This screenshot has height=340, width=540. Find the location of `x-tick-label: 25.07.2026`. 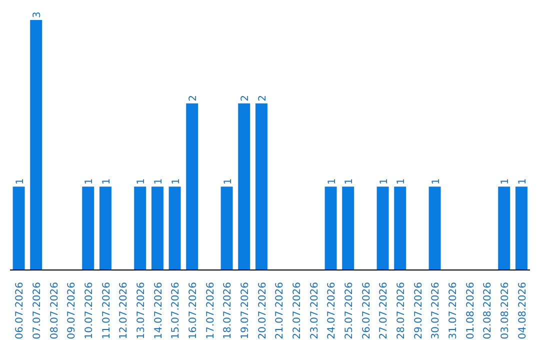

x-tick-label: 25.07.2026 is located at coordinates (349, 311).